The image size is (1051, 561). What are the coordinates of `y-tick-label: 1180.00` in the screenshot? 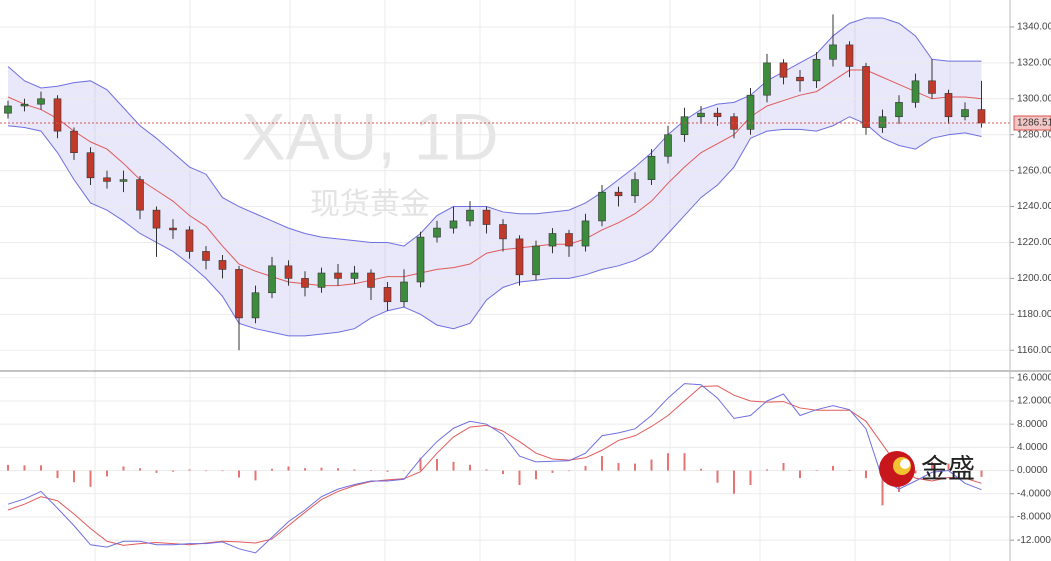 It's located at (1034, 314).